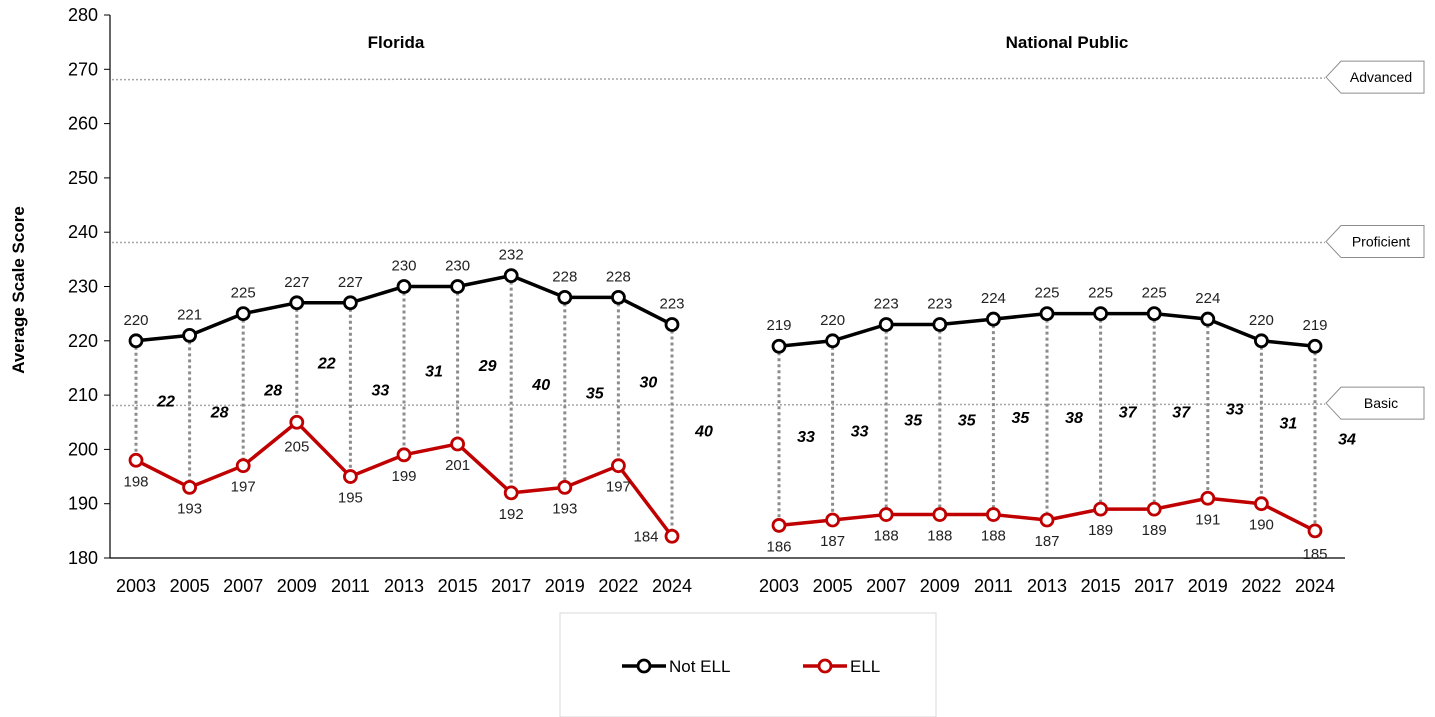 Image resolution: width=1435 pixels, height=717 pixels. I want to click on ell-data-label: 199, so click(403, 476).